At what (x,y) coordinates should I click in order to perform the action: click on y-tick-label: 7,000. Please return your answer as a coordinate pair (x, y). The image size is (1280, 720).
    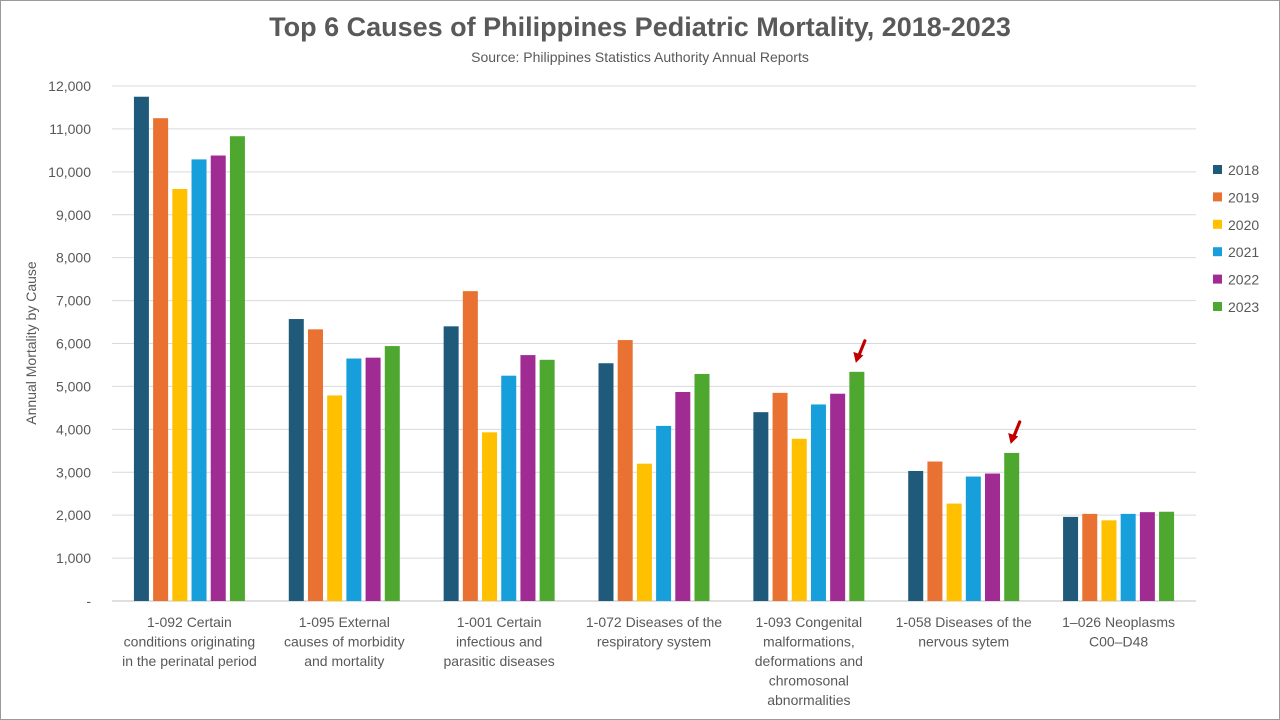
    Looking at the image, I should click on (73, 301).